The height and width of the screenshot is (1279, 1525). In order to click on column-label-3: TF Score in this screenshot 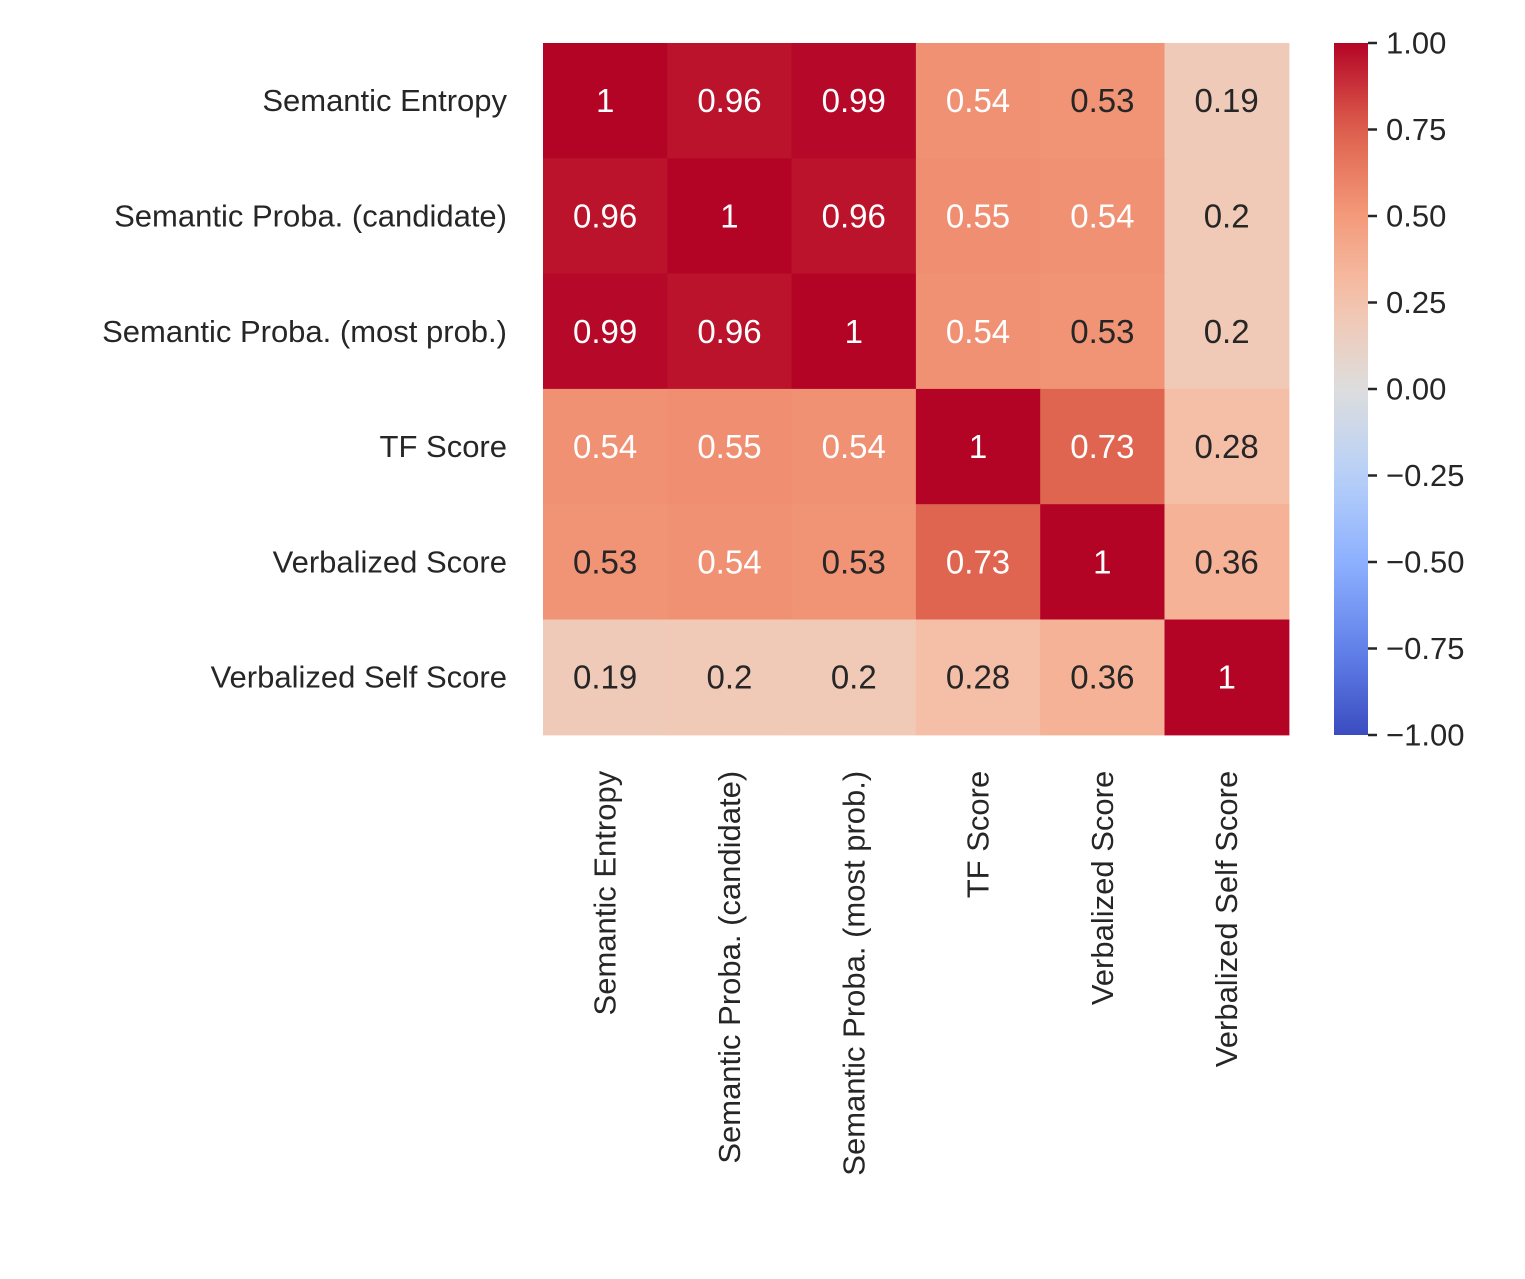, I will do `click(978, 834)`.